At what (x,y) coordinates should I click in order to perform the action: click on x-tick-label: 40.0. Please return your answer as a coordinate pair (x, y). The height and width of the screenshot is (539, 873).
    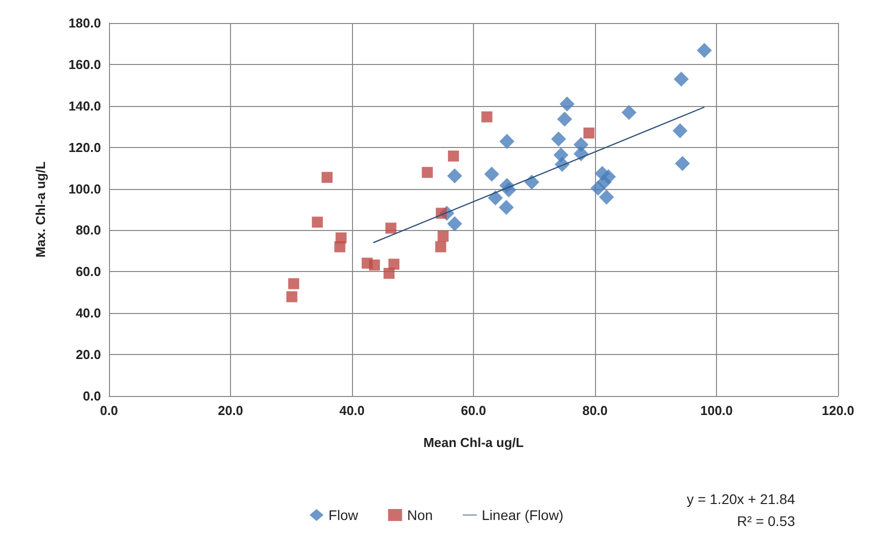
    Looking at the image, I should click on (352, 410).